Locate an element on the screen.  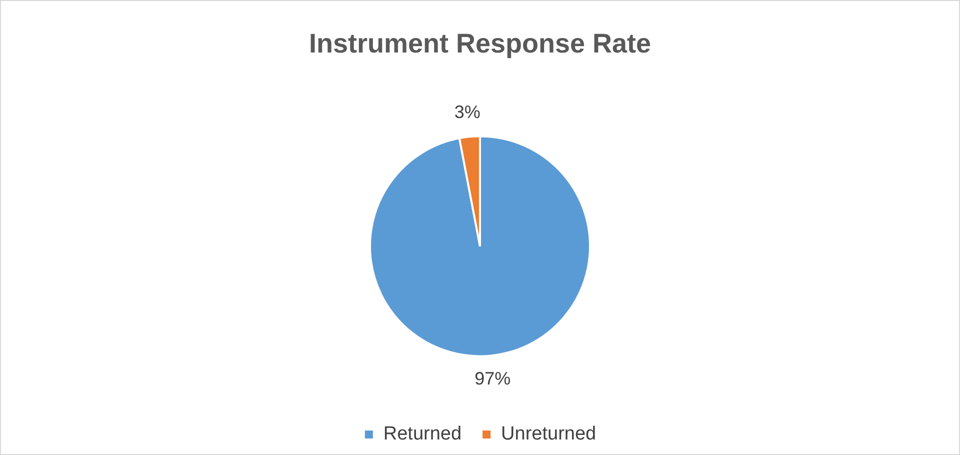
chart-title: Instrument Response Rate is located at coordinates (480, 43).